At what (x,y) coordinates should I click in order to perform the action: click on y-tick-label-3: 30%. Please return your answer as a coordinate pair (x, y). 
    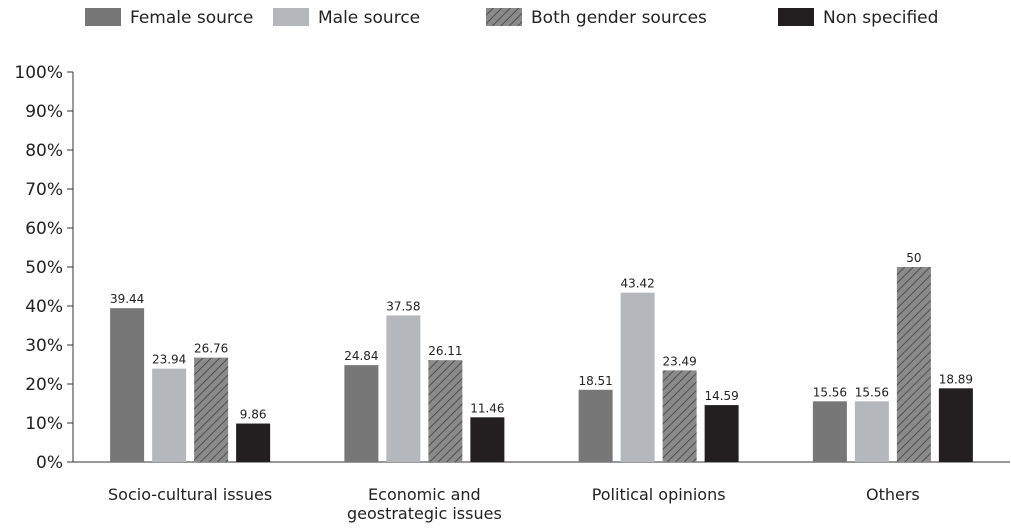
    Looking at the image, I should click on (44, 346).